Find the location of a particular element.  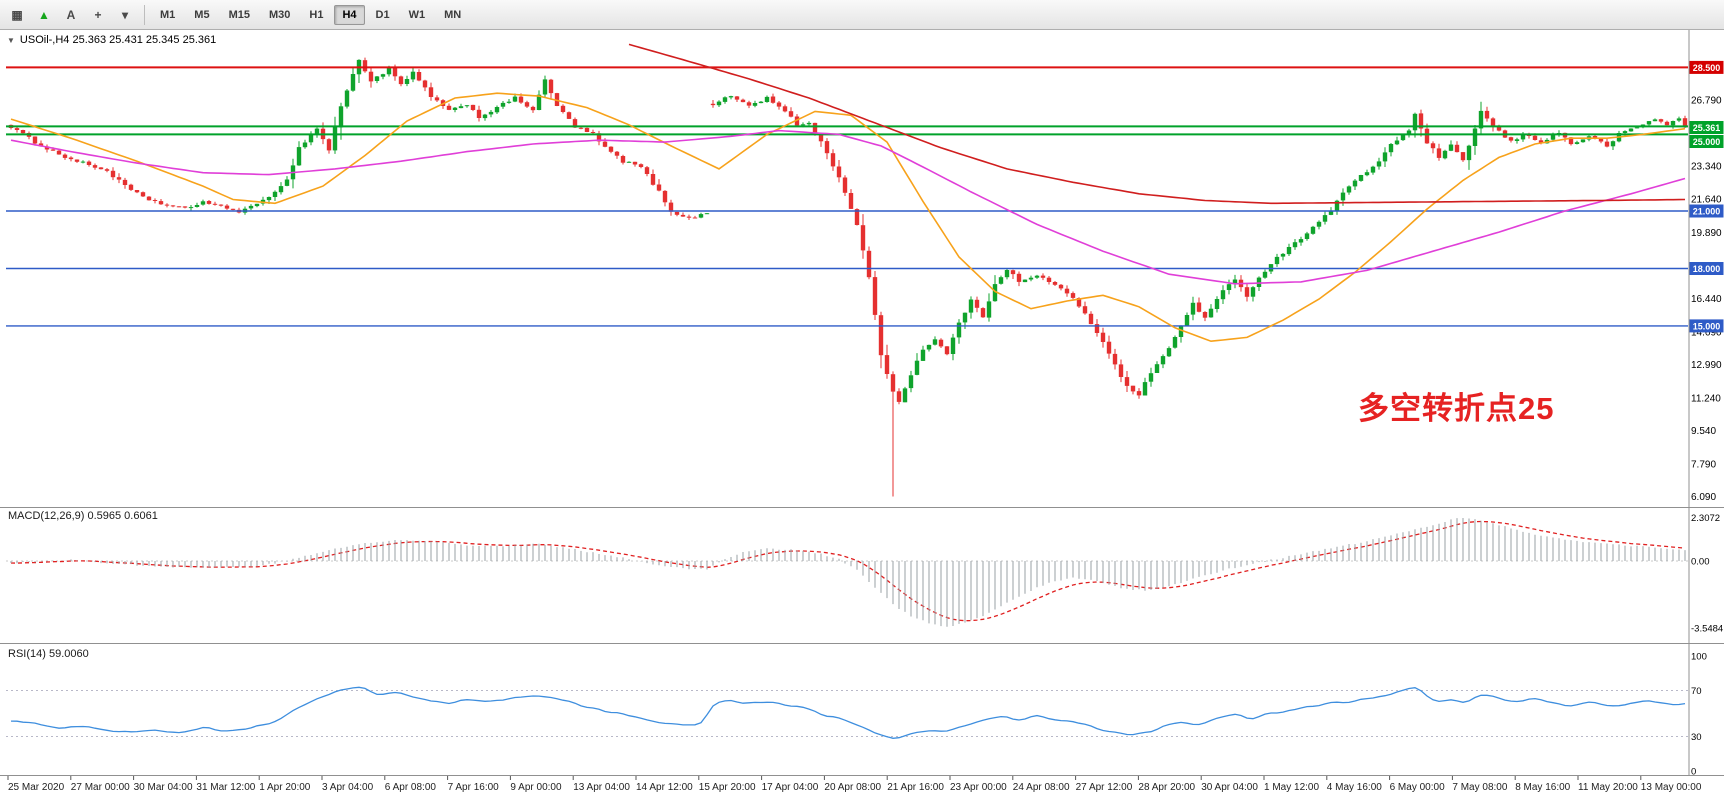

svg-text: 13 Apr 04:00 is located at coordinates (601, 787).